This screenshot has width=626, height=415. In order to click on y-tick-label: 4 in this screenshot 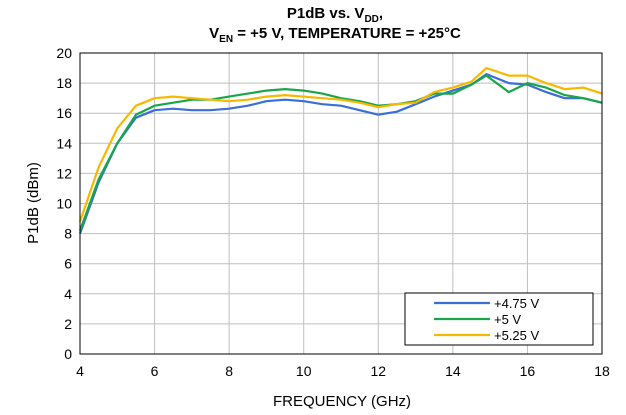, I will do `click(68, 294)`.